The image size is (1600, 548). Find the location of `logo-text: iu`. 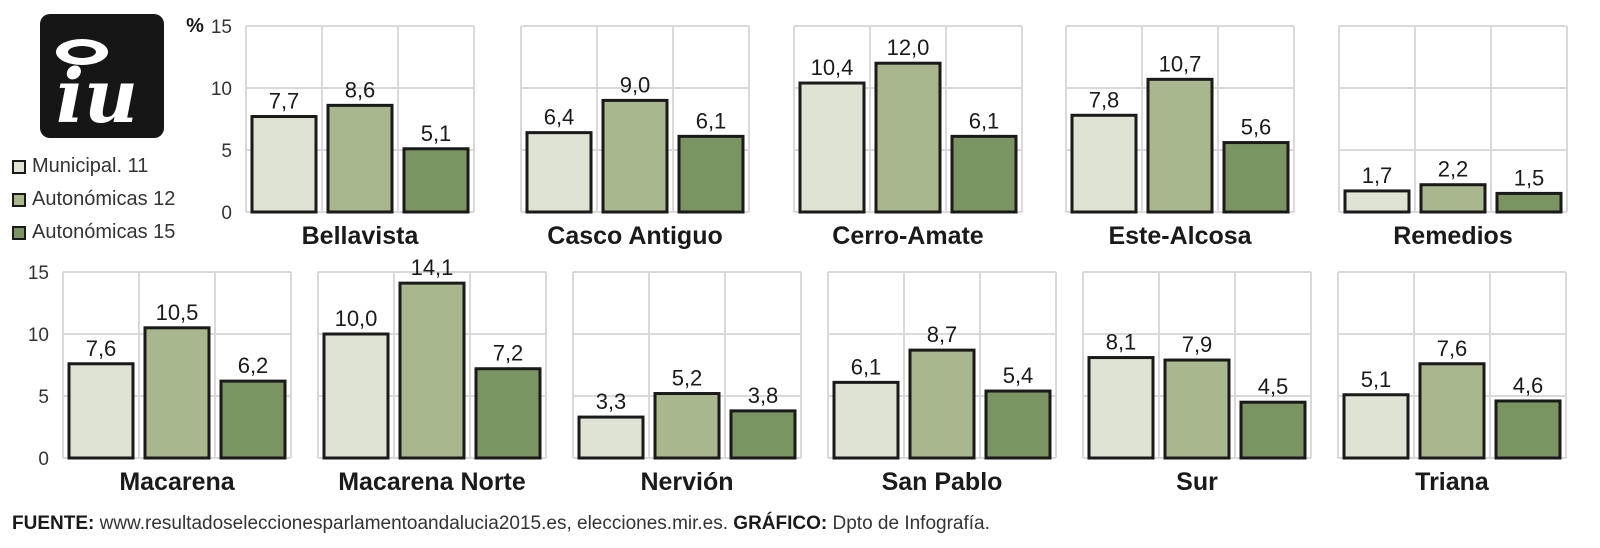

logo-text: iu is located at coordinates (97, 96).